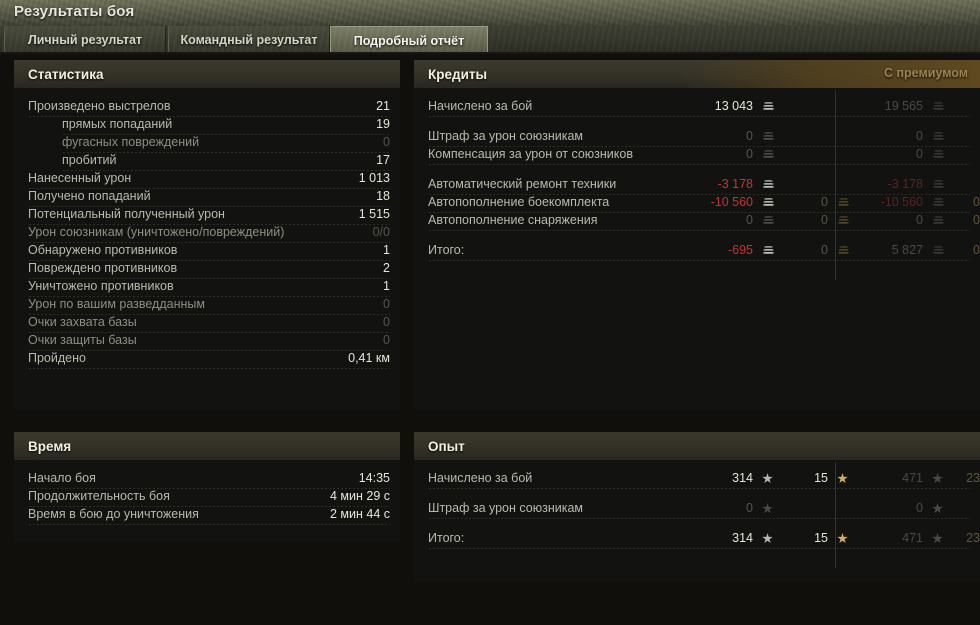 Image resolution: width=980 pixels, height=625 pixels. I want to click on statistics-row: Урон по вашим разведданным 0, so click(207, 305).